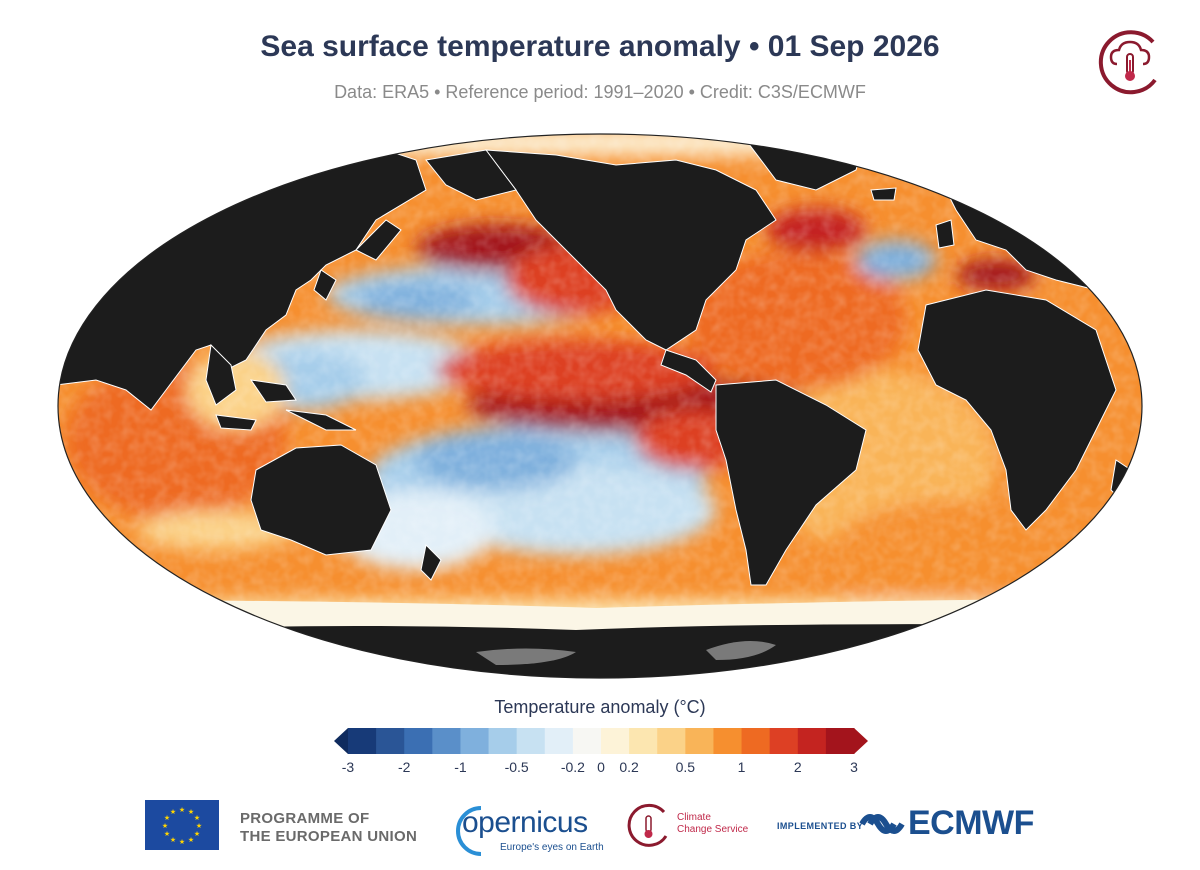  Describe the element at coordinates (572, 767) in the screenshot. I see `colorbar-tick-label: -0.2` at that location.